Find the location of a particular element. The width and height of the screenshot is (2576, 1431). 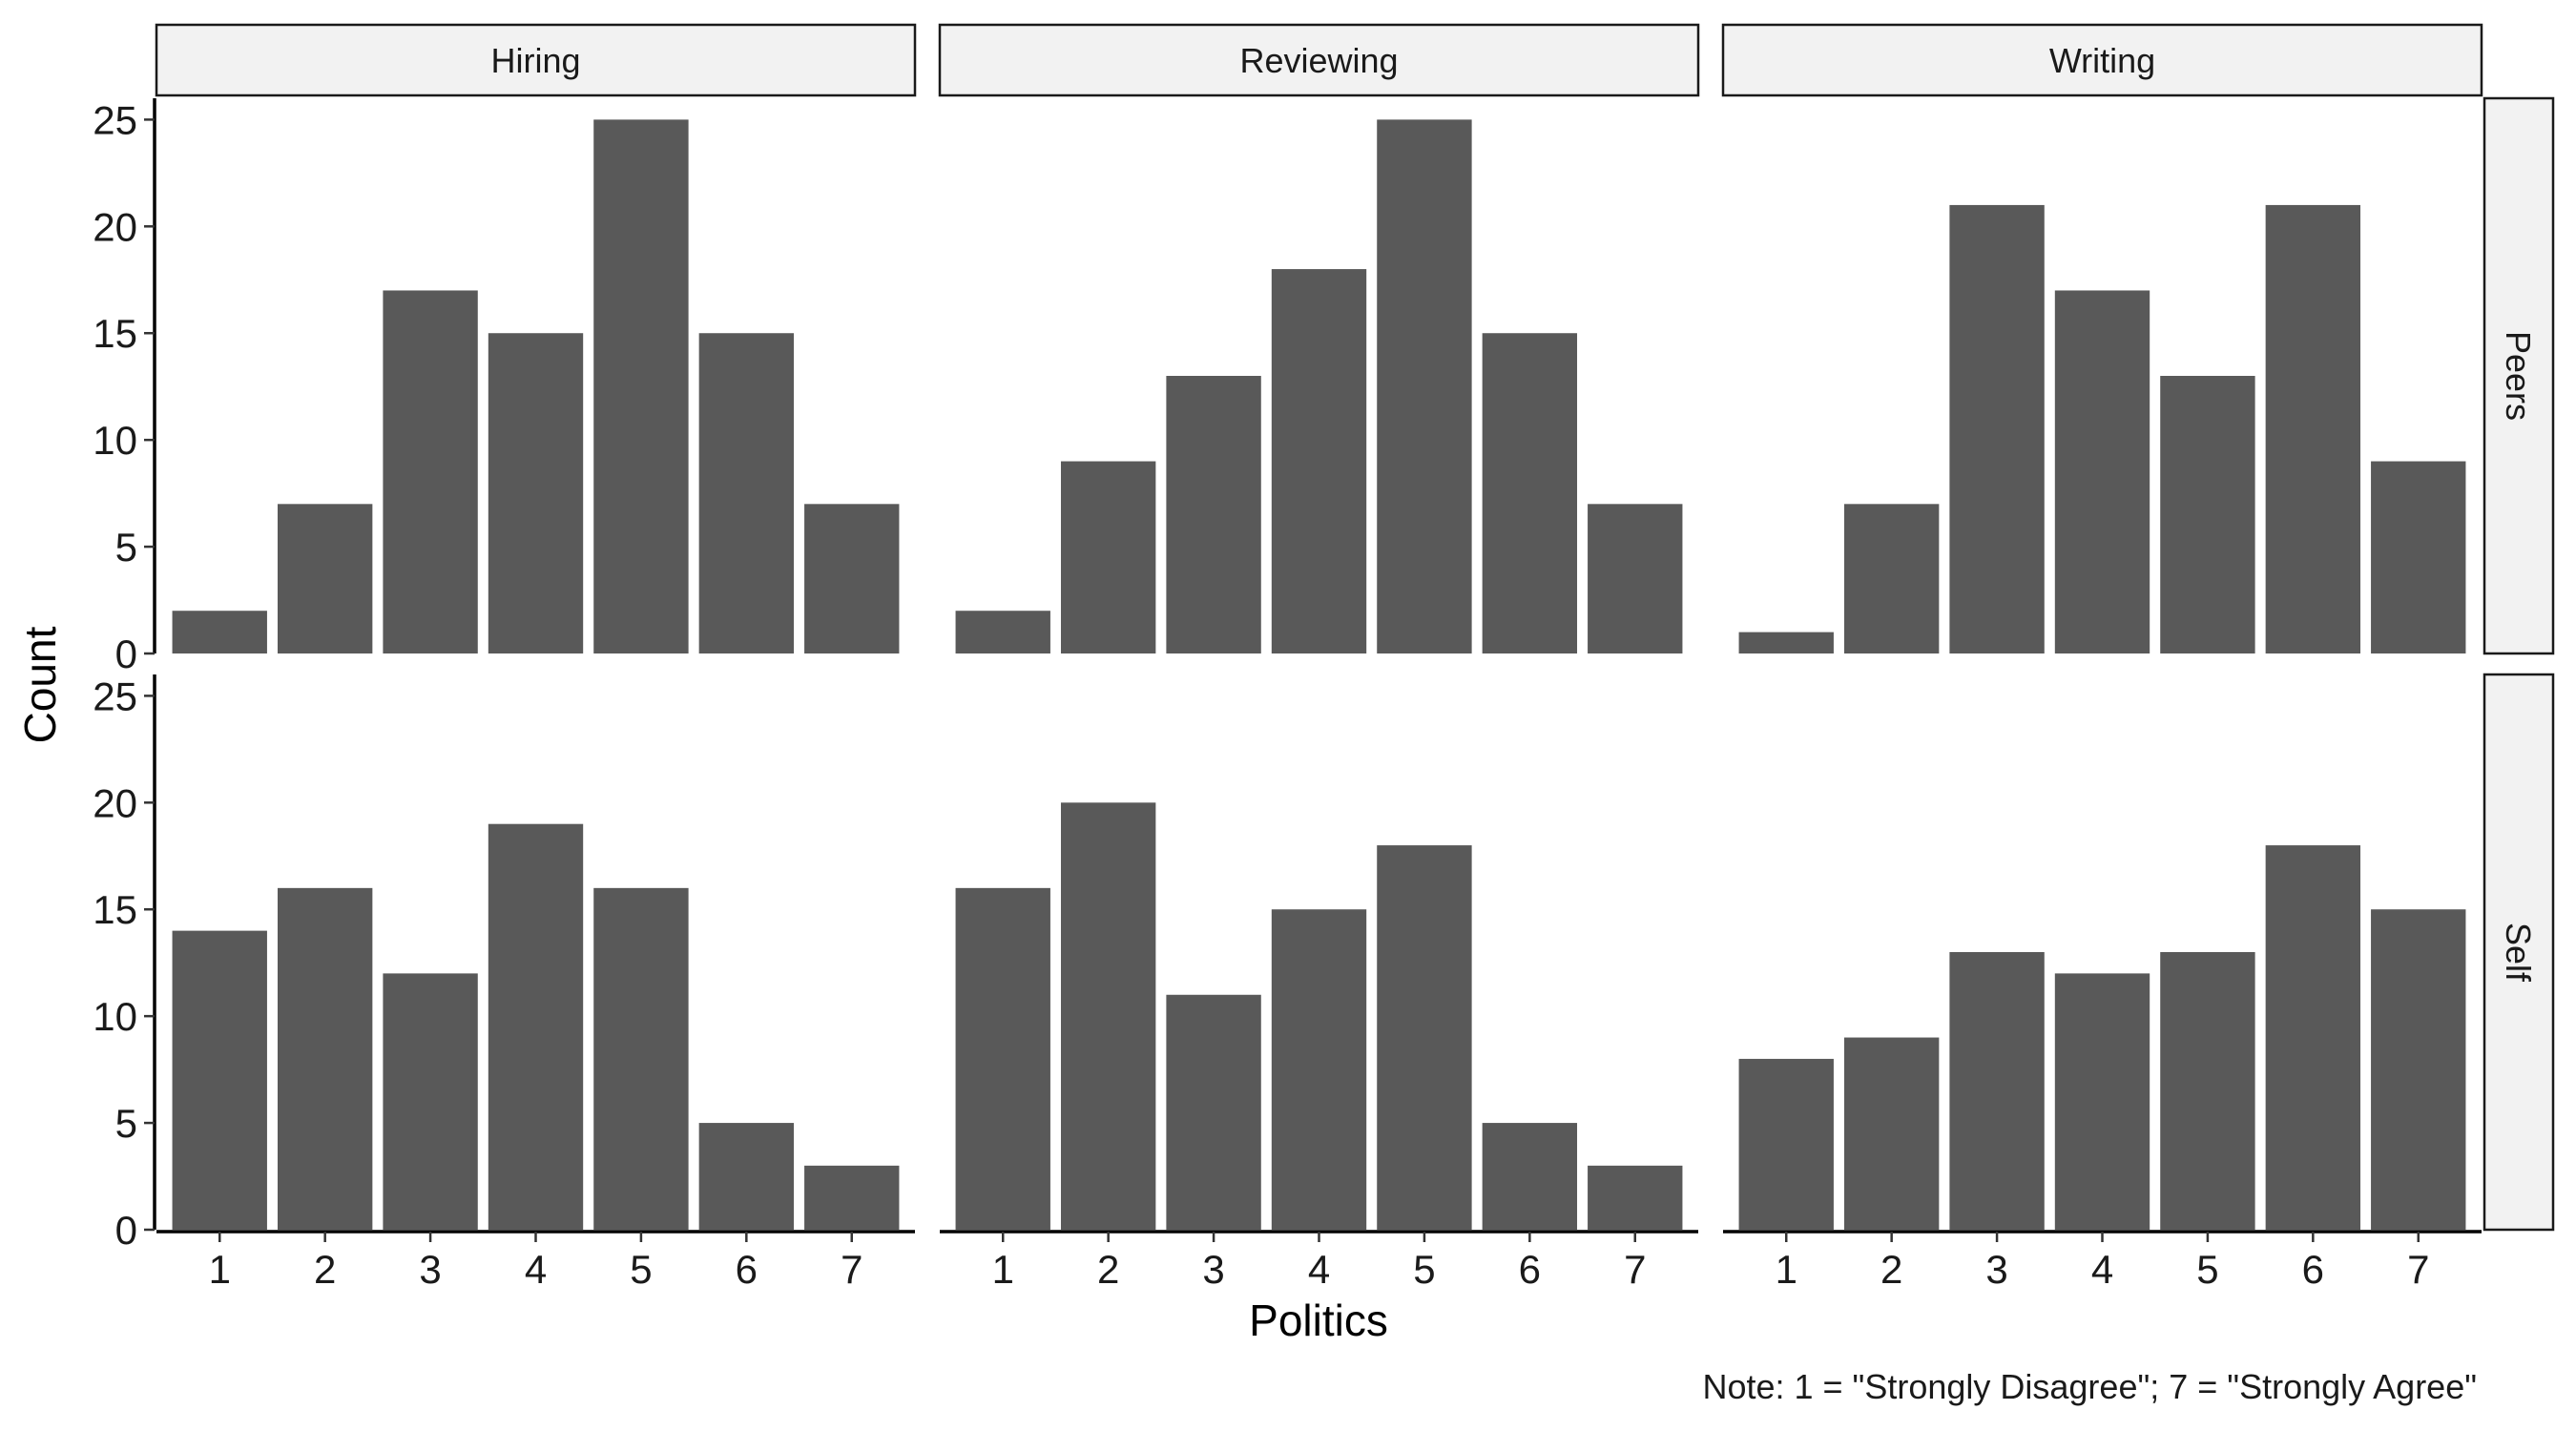

row-strip-peers: Peers is located at coordinates (2519, 375).